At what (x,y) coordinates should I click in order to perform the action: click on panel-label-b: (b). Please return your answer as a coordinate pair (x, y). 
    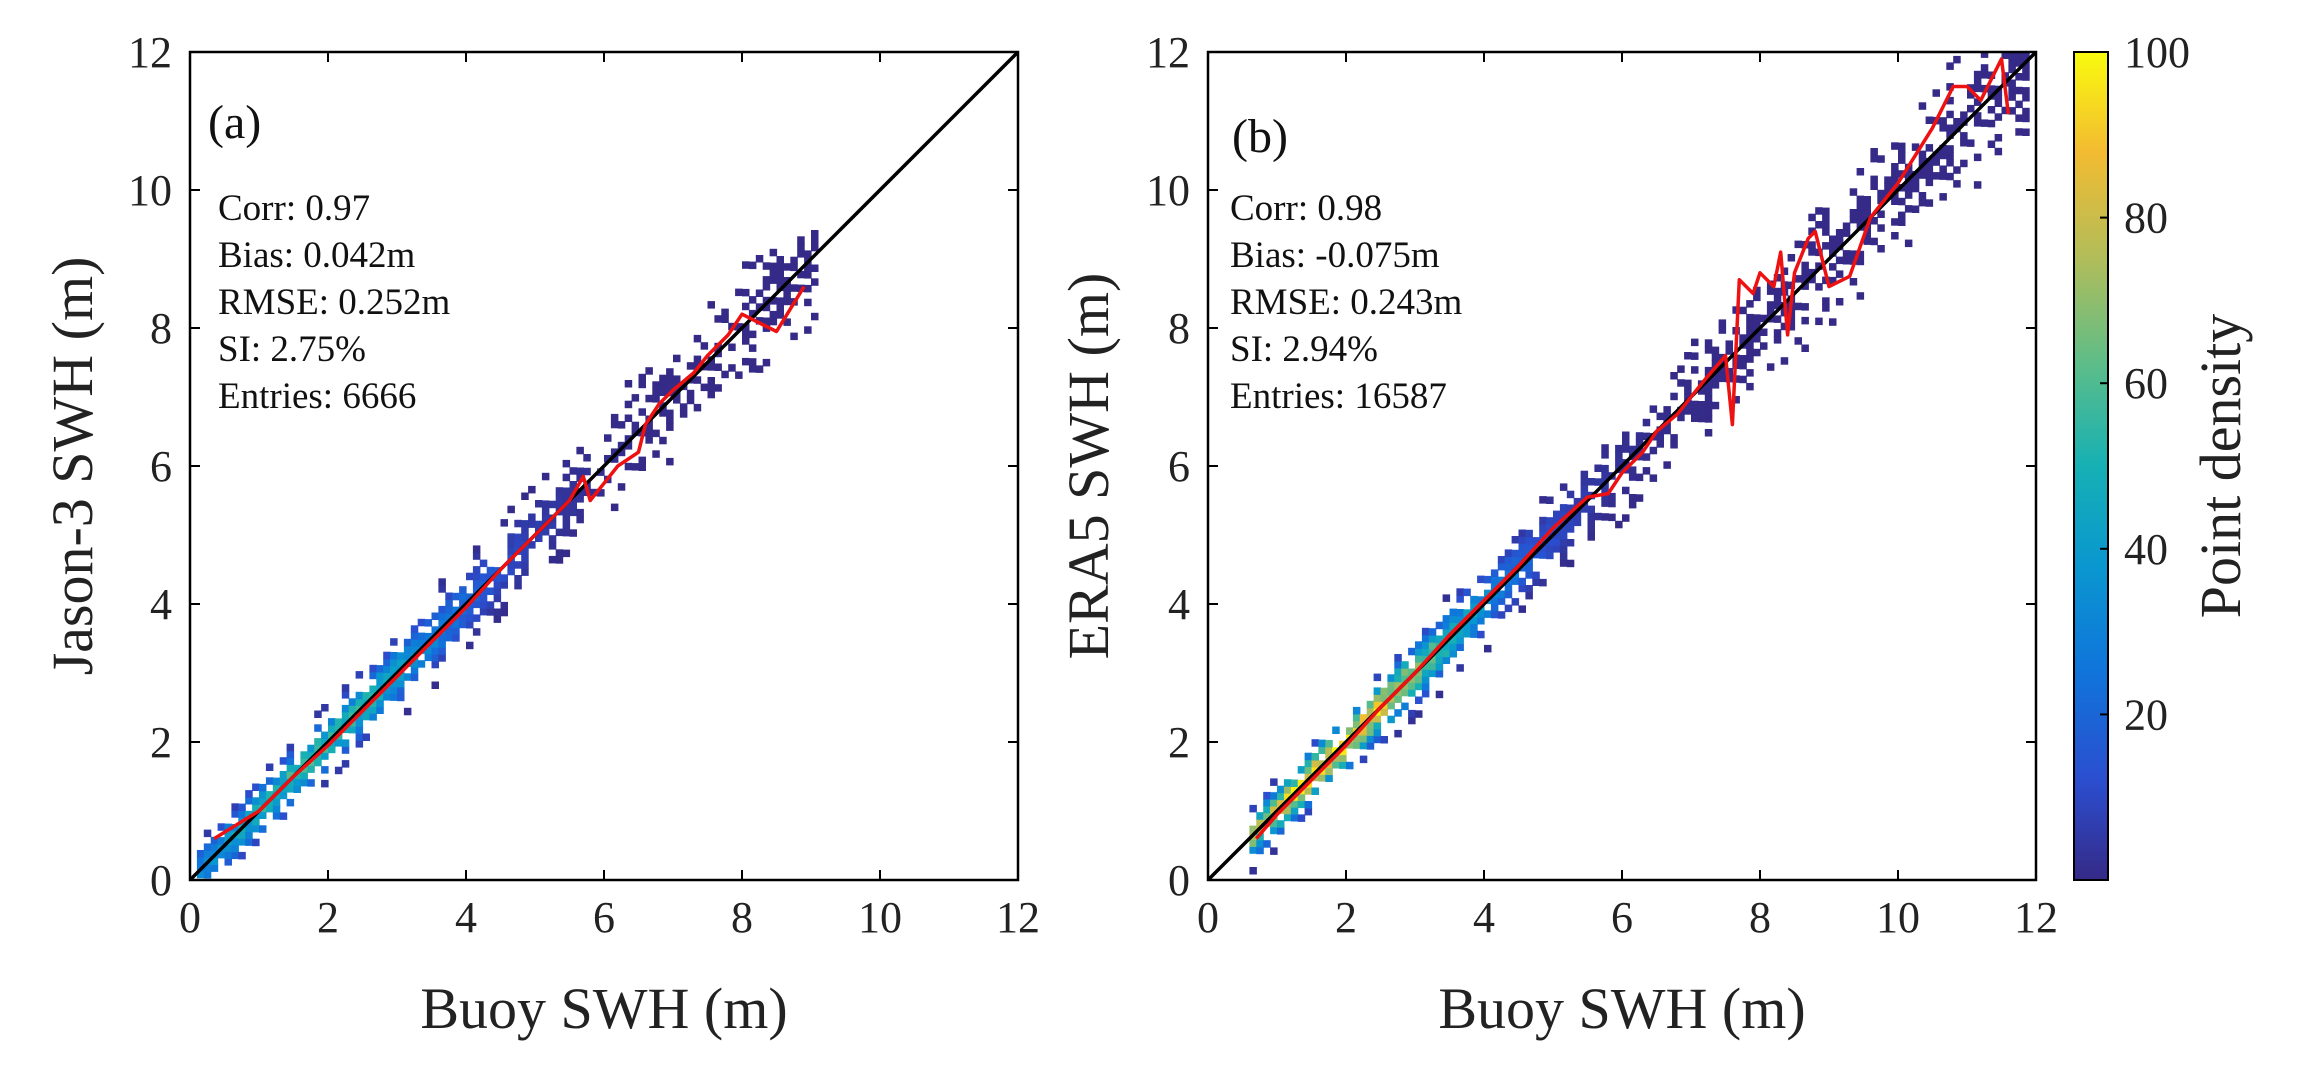
    Looking at the image, I should click on (1260, 136).